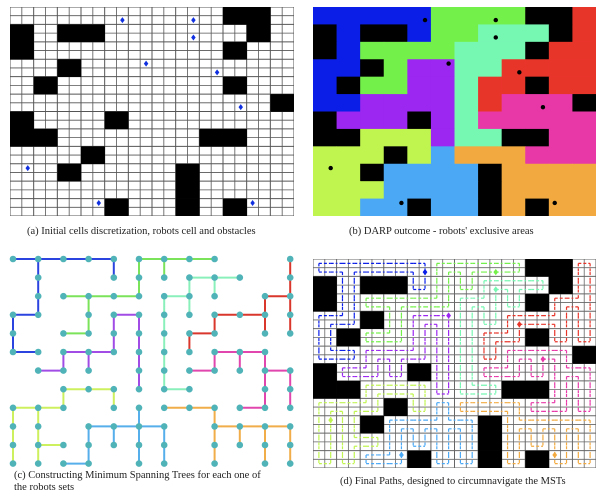  Describe the element at coordinates (448, 63) in the screenshot. I see `robot-dot-icon` at that location.